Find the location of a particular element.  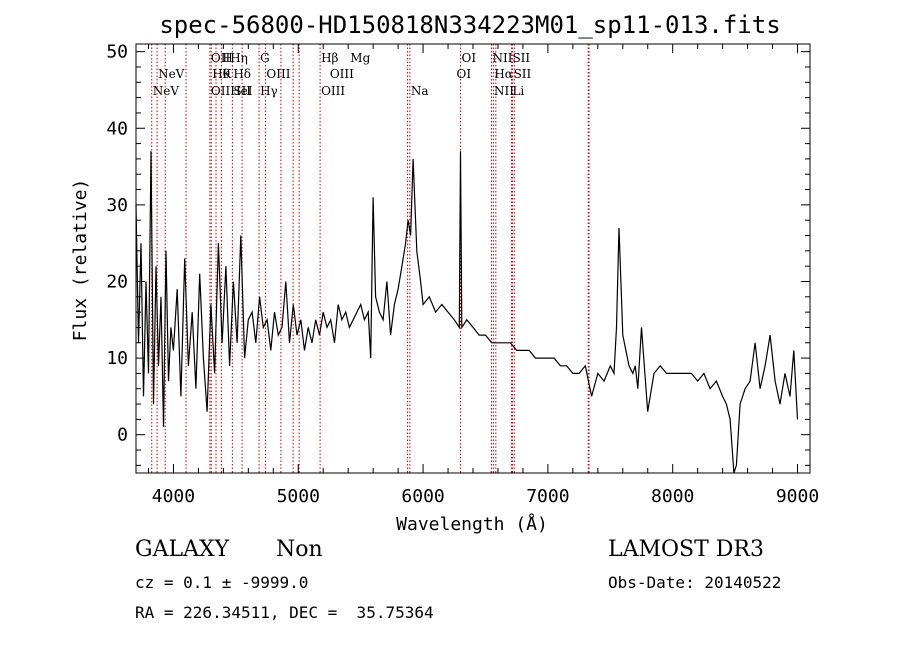

line-label: Li is located at coordinates (518, 91).